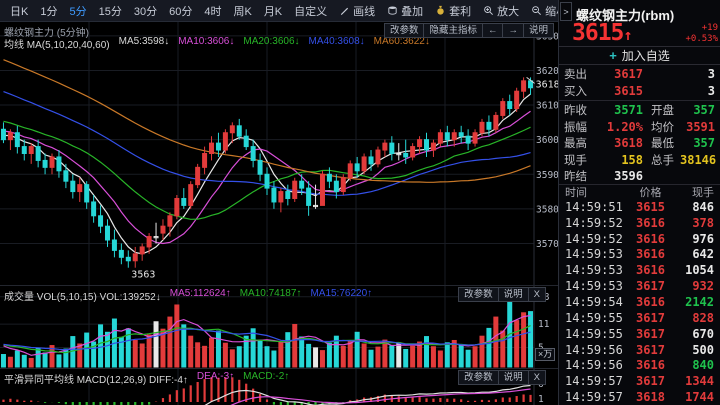 This screenshot has width=720, height=405. Describe the element at coordinates (310, 11) in the screenshot. I see `period-custom: 自定义` at that location.